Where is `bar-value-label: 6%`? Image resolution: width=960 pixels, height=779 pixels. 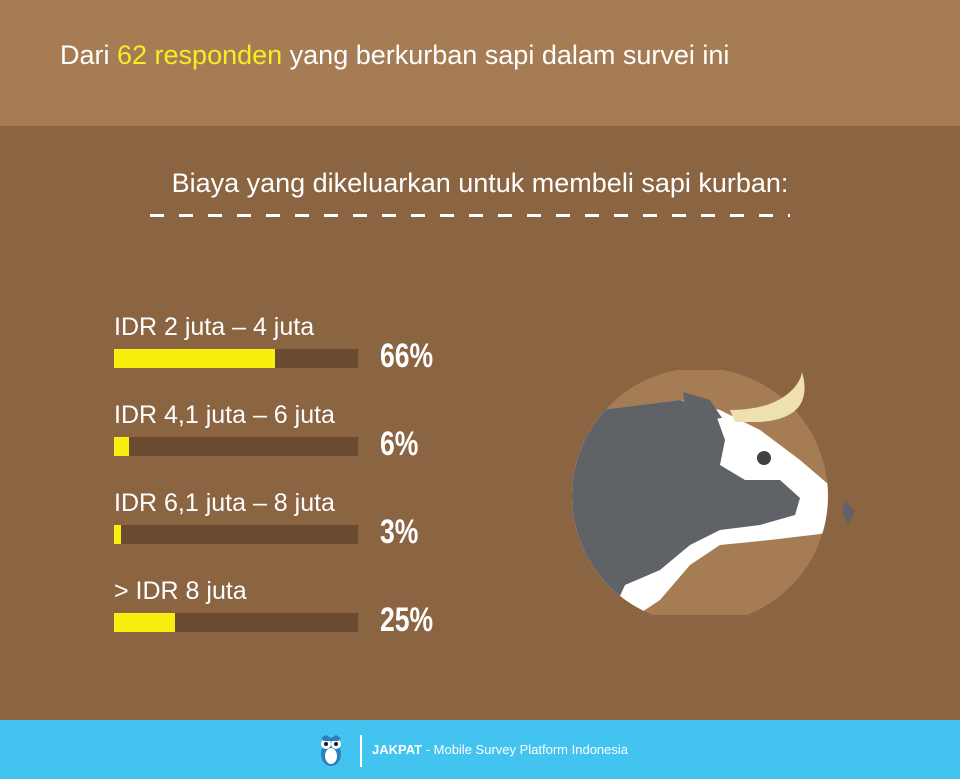 bar-value-label: 6% is located at coordinates (399, 444).